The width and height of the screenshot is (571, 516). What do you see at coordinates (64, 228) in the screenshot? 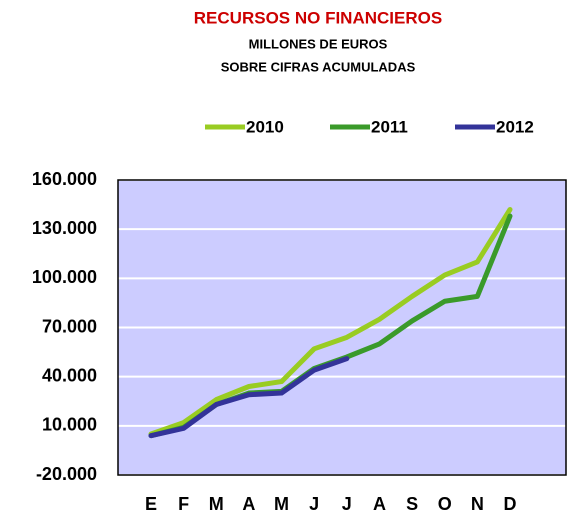
I see `y-tick-label: 130.000` at bounding box center [64, 228].